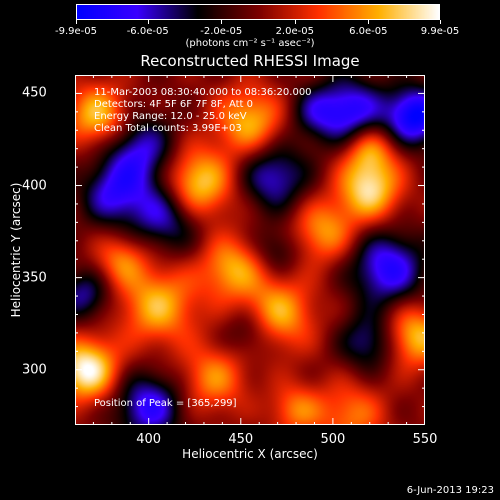 This screenshot has width=500, height=500. Describe the element at coordinates (250, 43) in the screenshot. I see `colorbar-units: (photons cm⁻² s⁻¹ asec⁻²)` at that location.